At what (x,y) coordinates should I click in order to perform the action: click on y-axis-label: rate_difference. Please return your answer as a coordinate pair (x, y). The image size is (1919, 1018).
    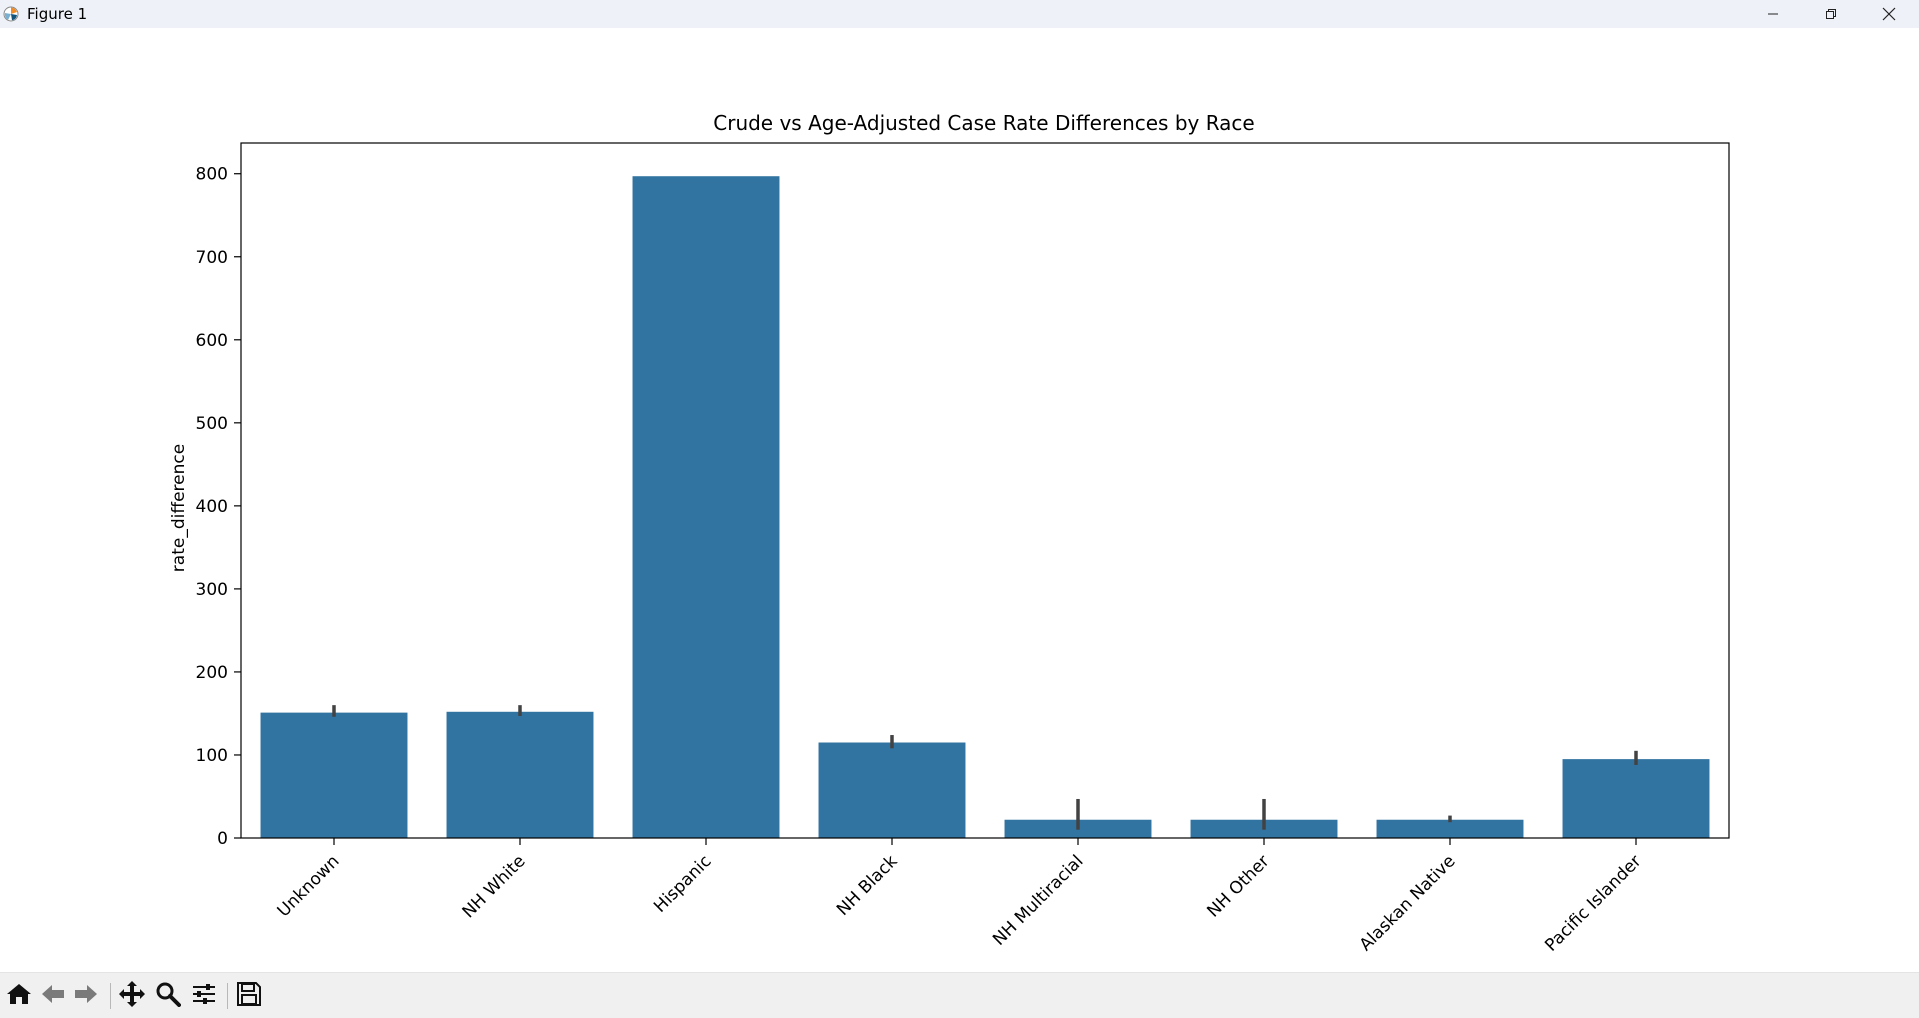
    Looking at the image, I should click on (179, 508).